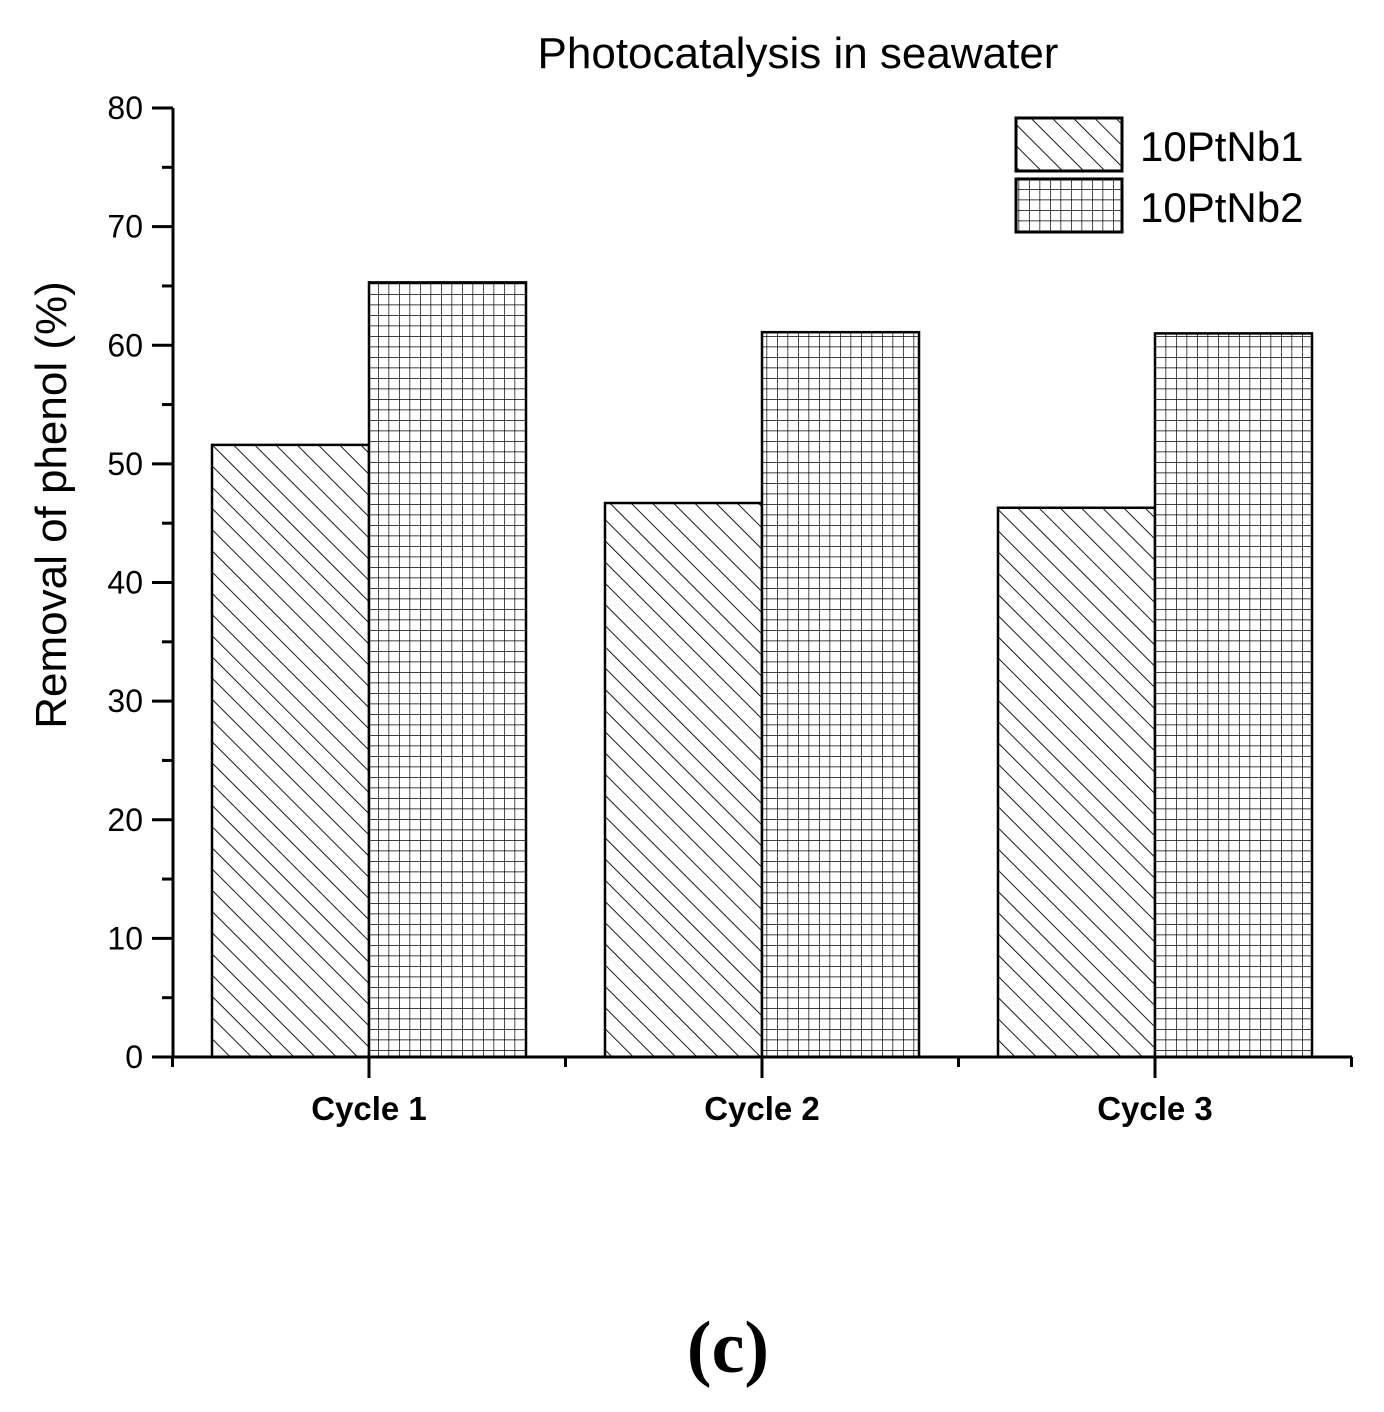 The image size is (1384, 1412). I want to click on y-tick-label: 0, so click(134, 1057).